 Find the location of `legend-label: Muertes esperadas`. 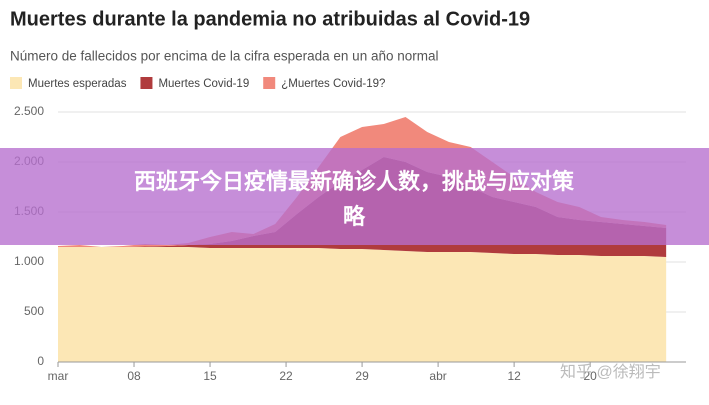

legend-label: Muertes esperadas is located at coordinates (77, 84).